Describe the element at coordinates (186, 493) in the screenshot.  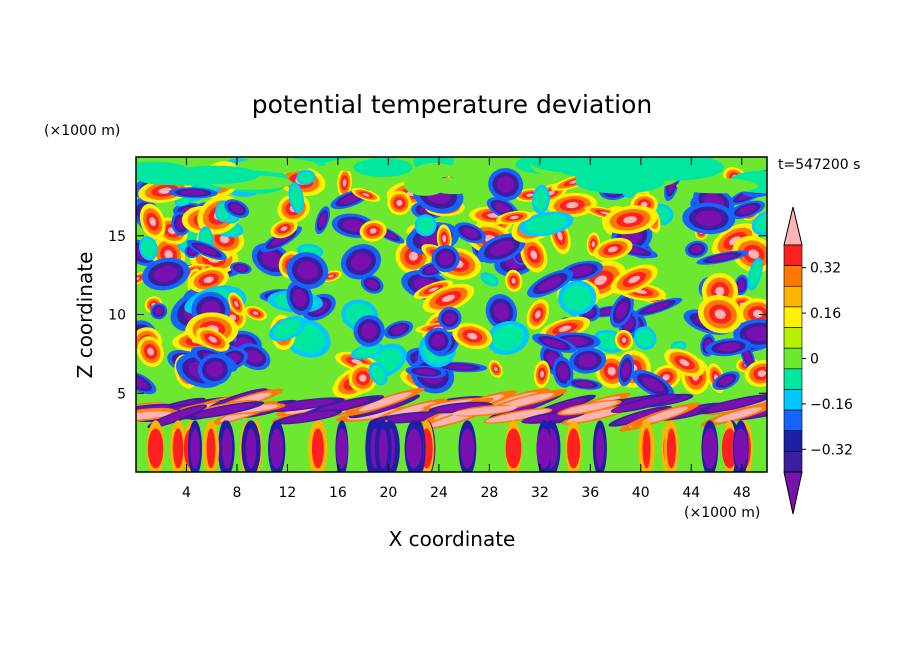
I see `x-tick-label: 4` at that location.